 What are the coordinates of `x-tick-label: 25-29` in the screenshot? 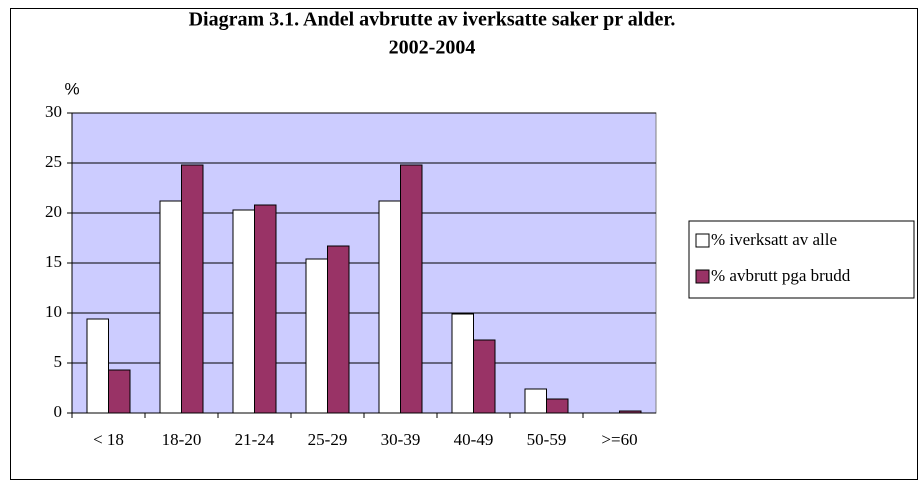 It's located at (328, 439).